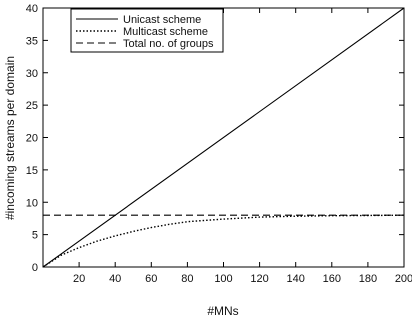 This screenshot has width=412, height=324. What do you see at coordinates (168, 44) in the screenshot?
I see `legend-label-3: Total no. of groups` at bounding box center [168, 44].